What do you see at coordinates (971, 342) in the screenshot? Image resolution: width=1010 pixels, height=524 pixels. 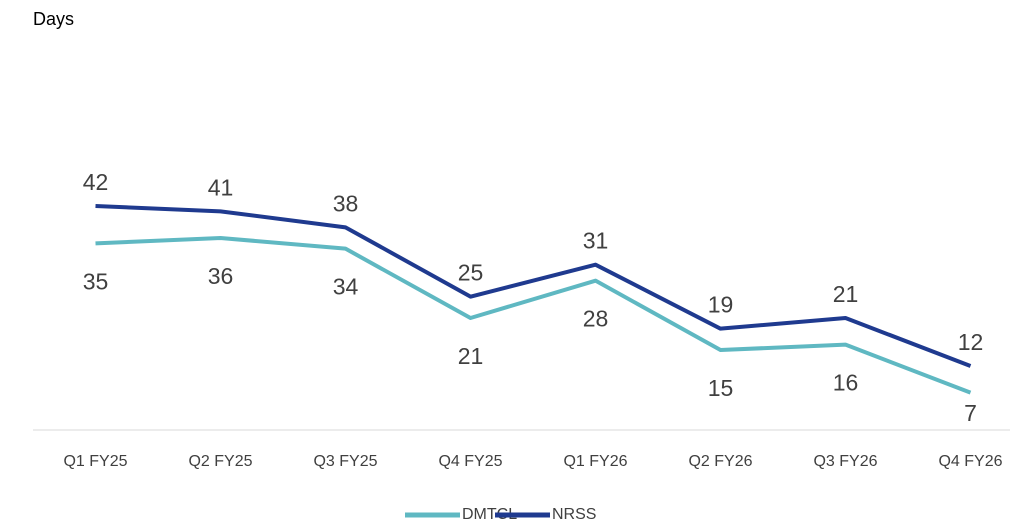 I see `data-label: 12` at bounding box center [971, 342].